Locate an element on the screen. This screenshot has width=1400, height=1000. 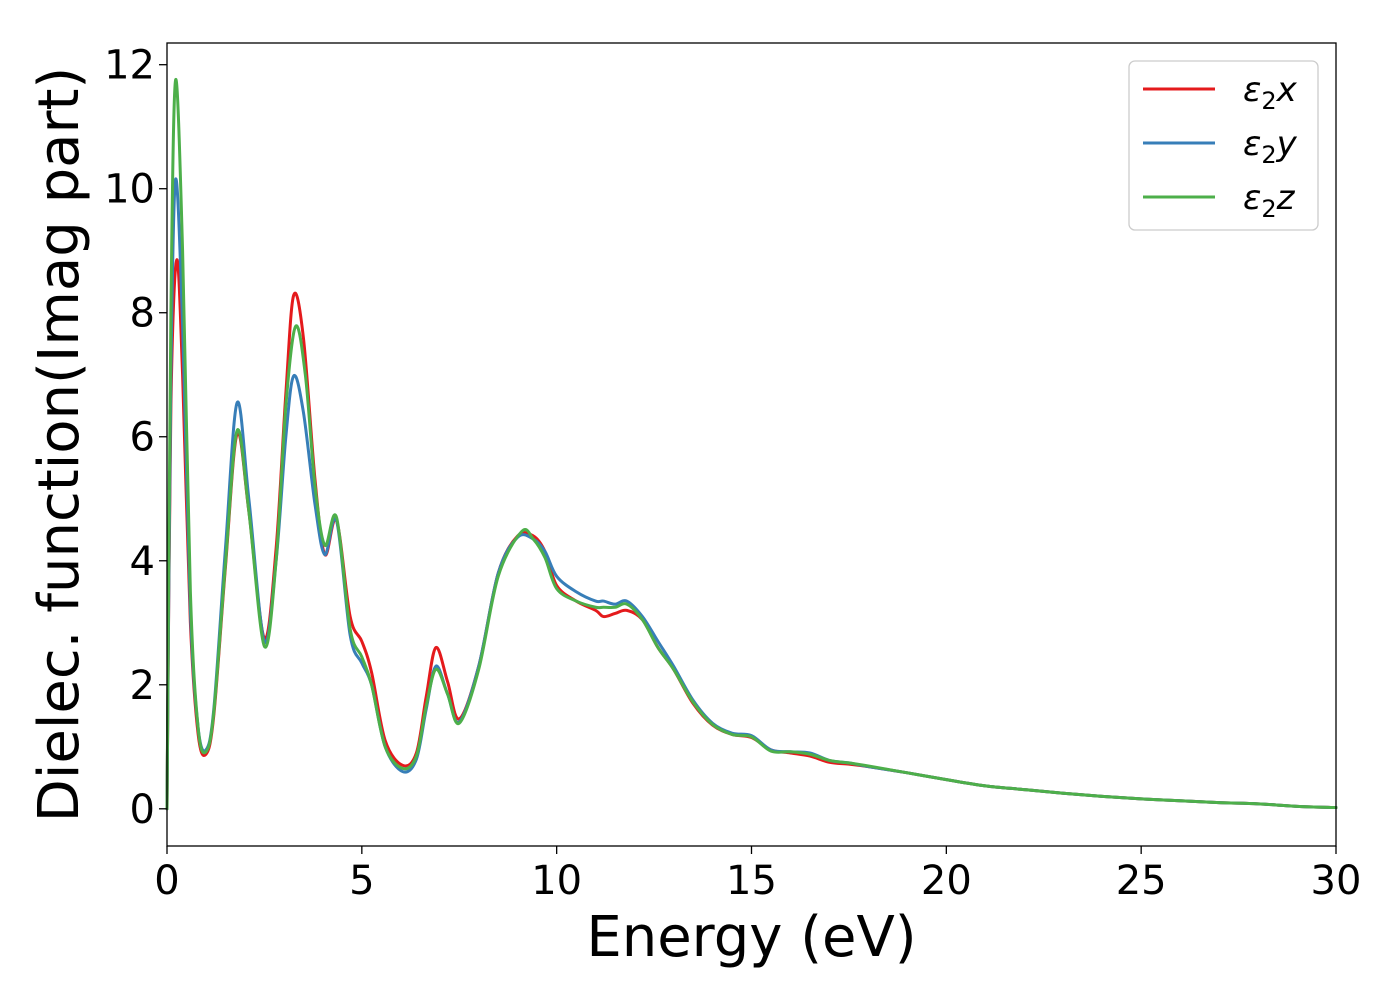
y-tick-label: 6 is located at coordinates (142, 438).